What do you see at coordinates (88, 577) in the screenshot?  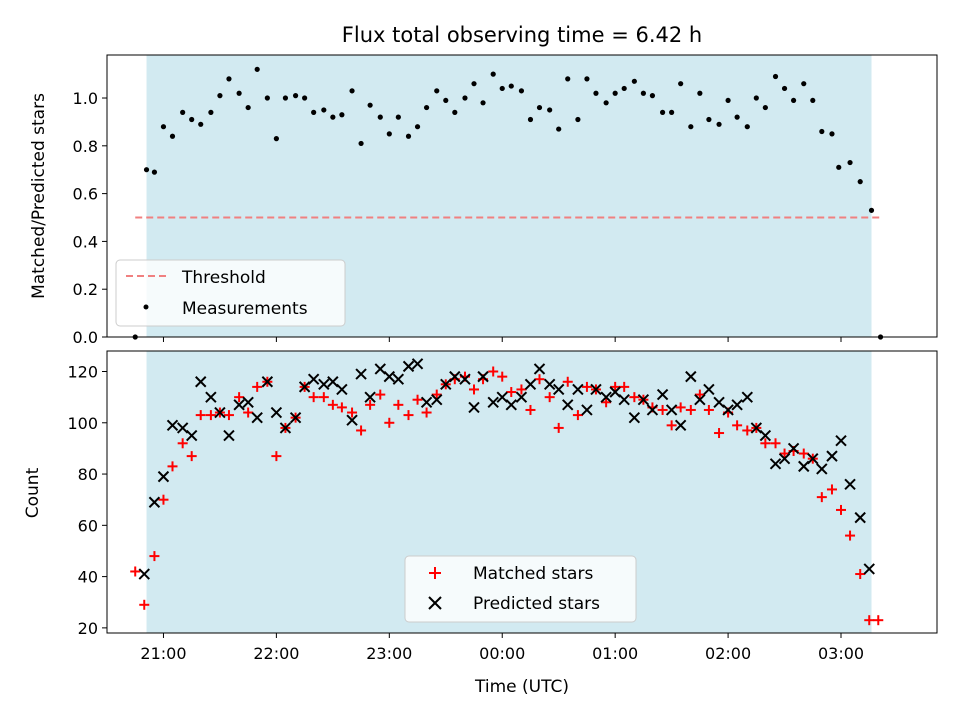 I see `bottom-y-tick-label-1: 40` at bounding box center [88, 577].